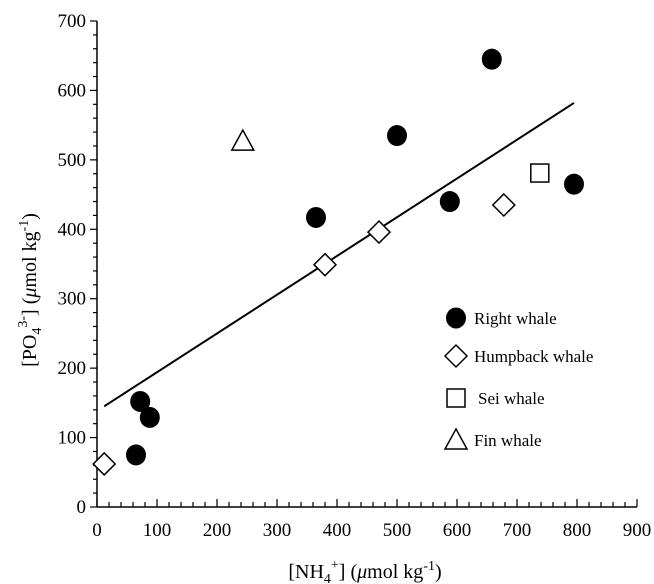 The height and width of the screenshot is (584, 654). What do you see at coordinates (515, 318) in the screenshot?
I see `legend-label-right-whale: Right whale` at bounding box center [515, 318].